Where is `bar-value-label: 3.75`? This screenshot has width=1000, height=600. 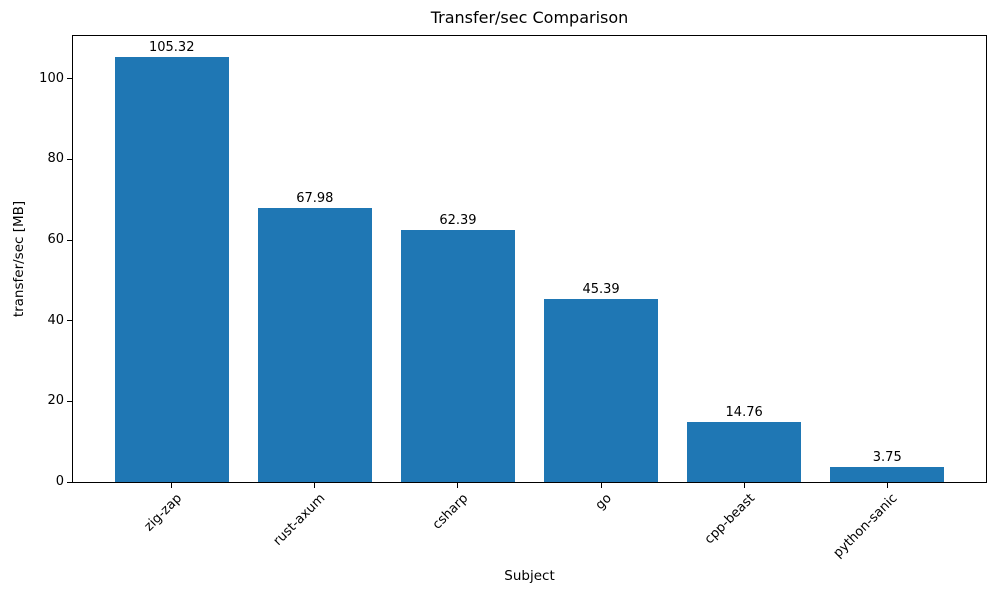
bar-value-label: 3.75 is located at coordinates (887, 457).